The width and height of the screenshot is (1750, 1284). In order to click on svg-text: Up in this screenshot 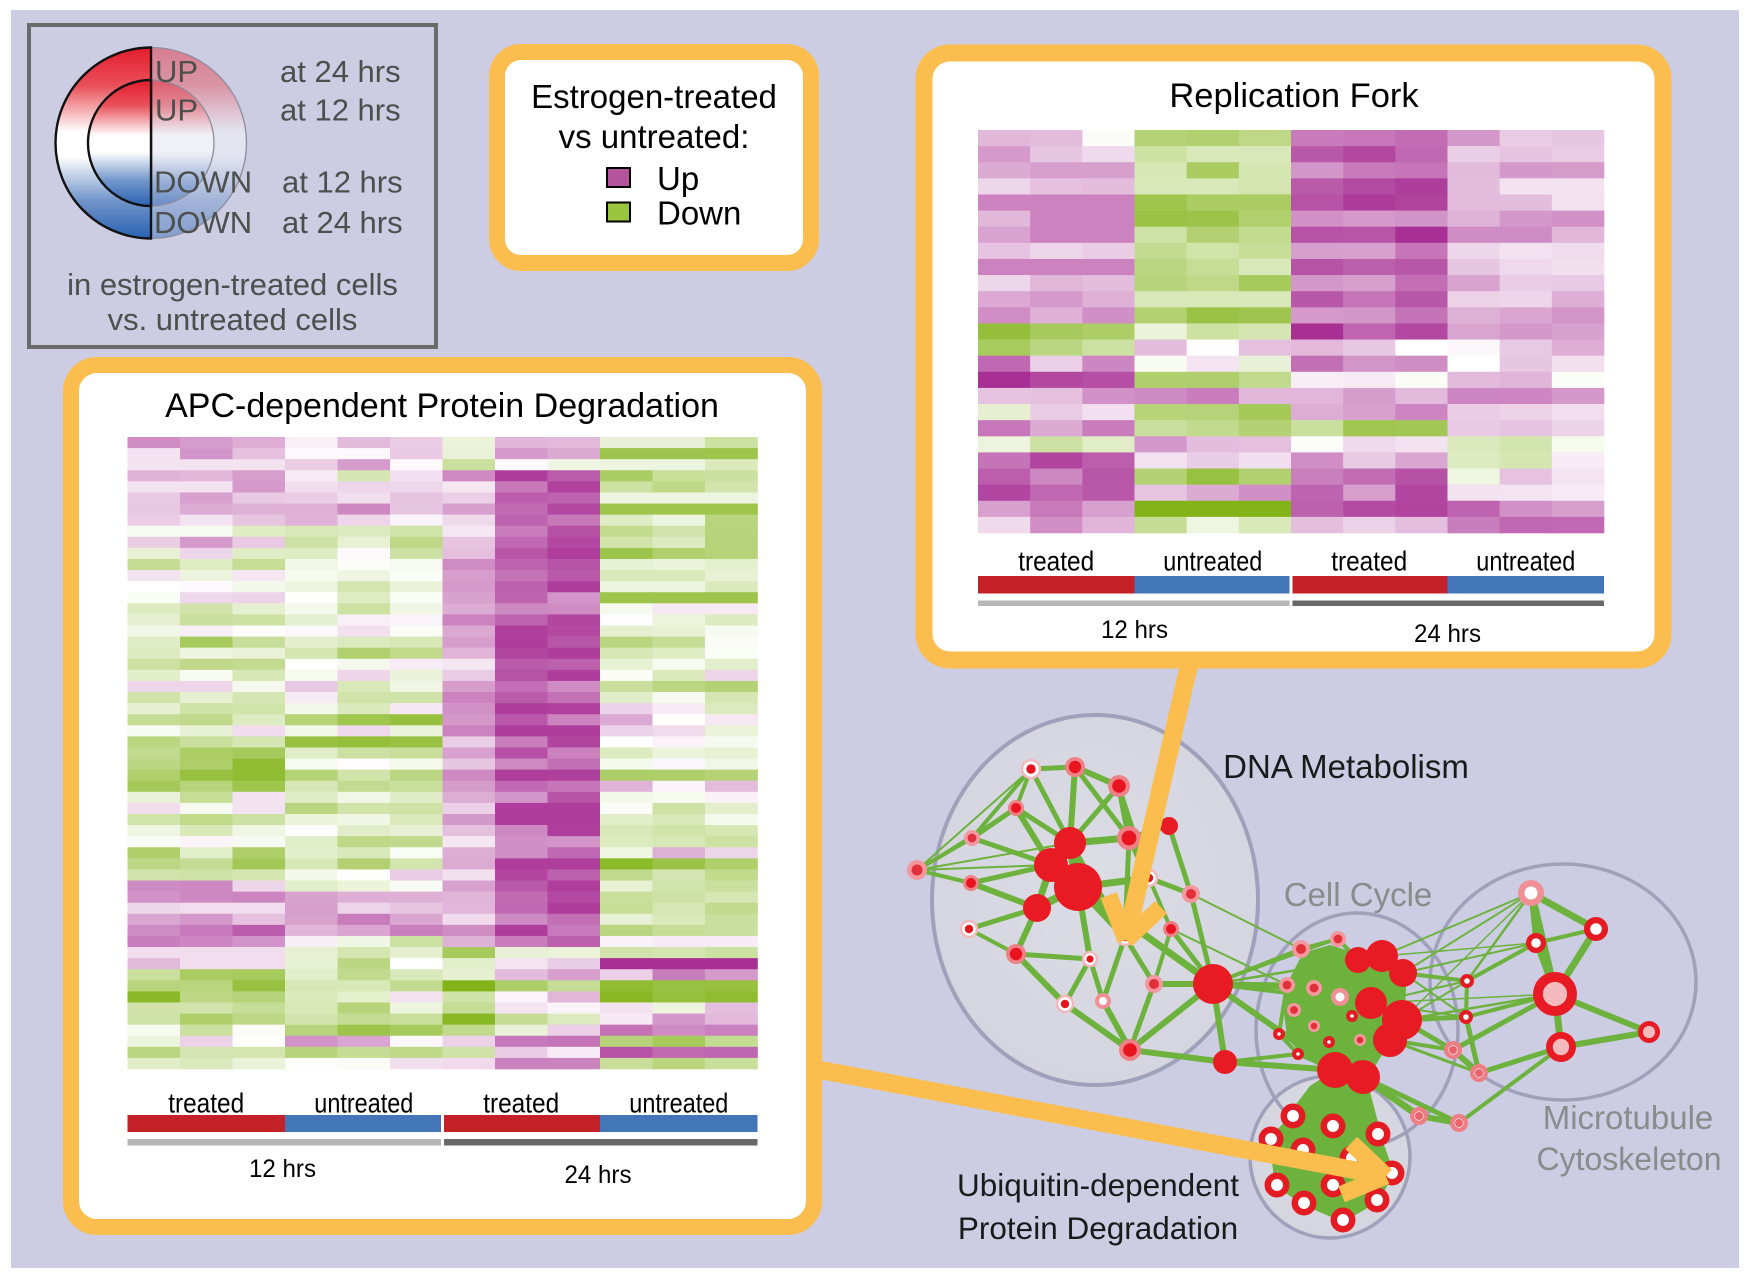, I will do `click(678, 178)`.